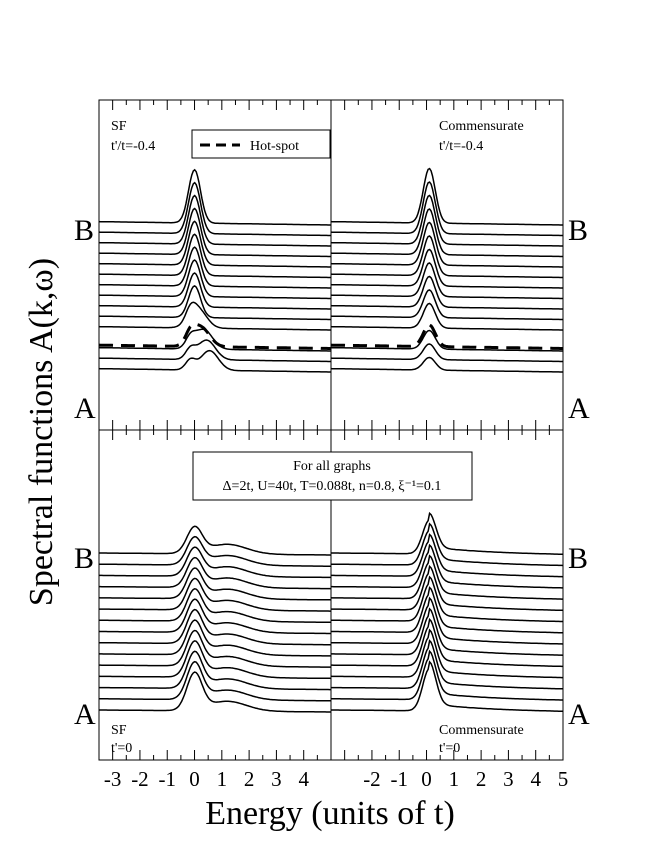  I want to click on left-bottom-start-label: A, so click(85, 714).